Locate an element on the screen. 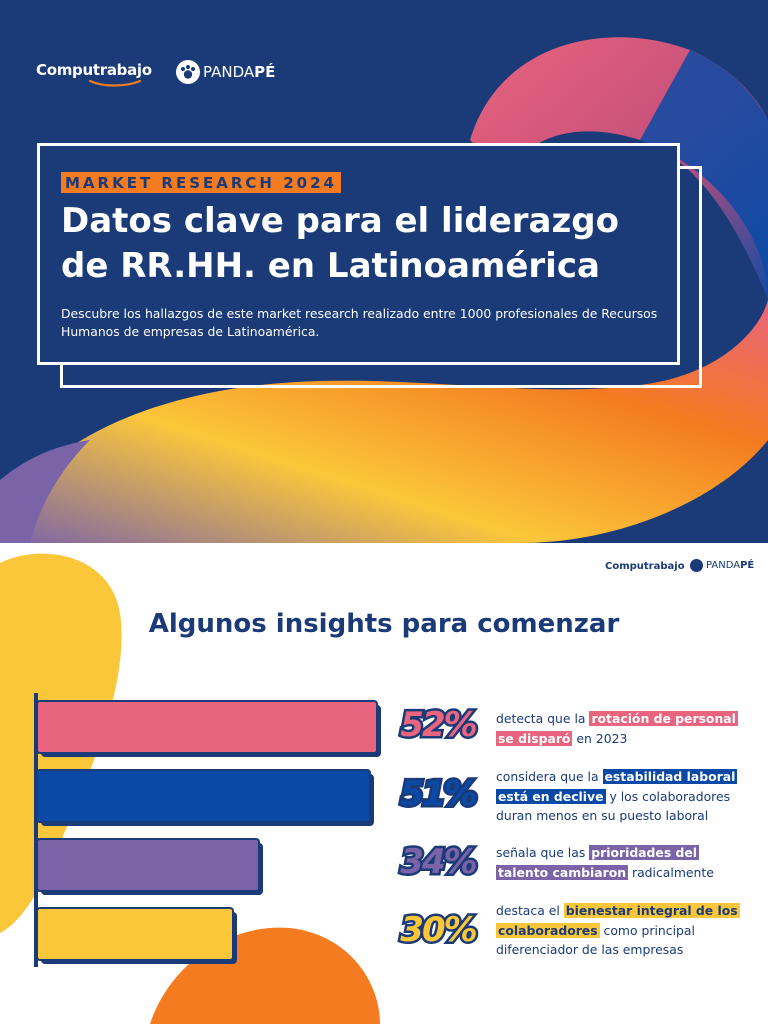  percentage-label: 51% 51% is located at coordinates (438, 794).